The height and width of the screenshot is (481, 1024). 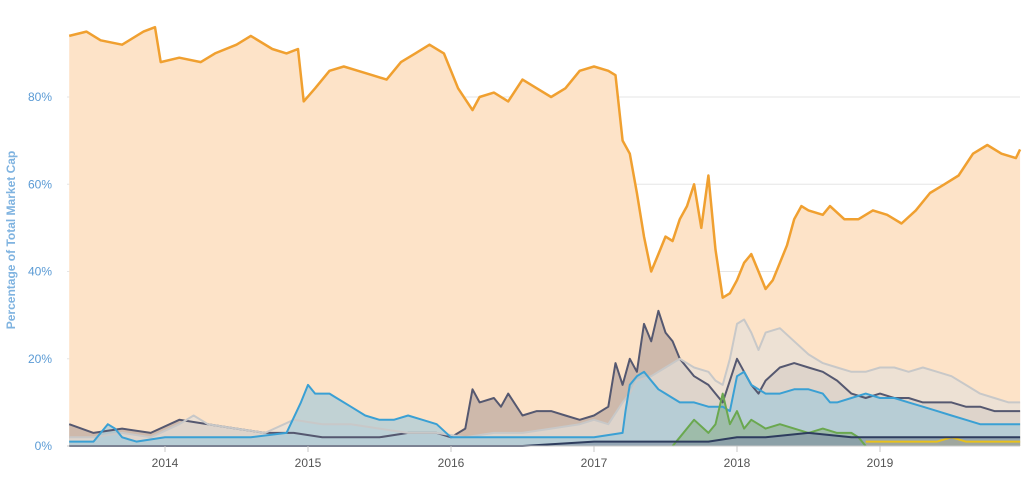 I want to click on x-tick-label: 2017, so click(x=594, y=463).